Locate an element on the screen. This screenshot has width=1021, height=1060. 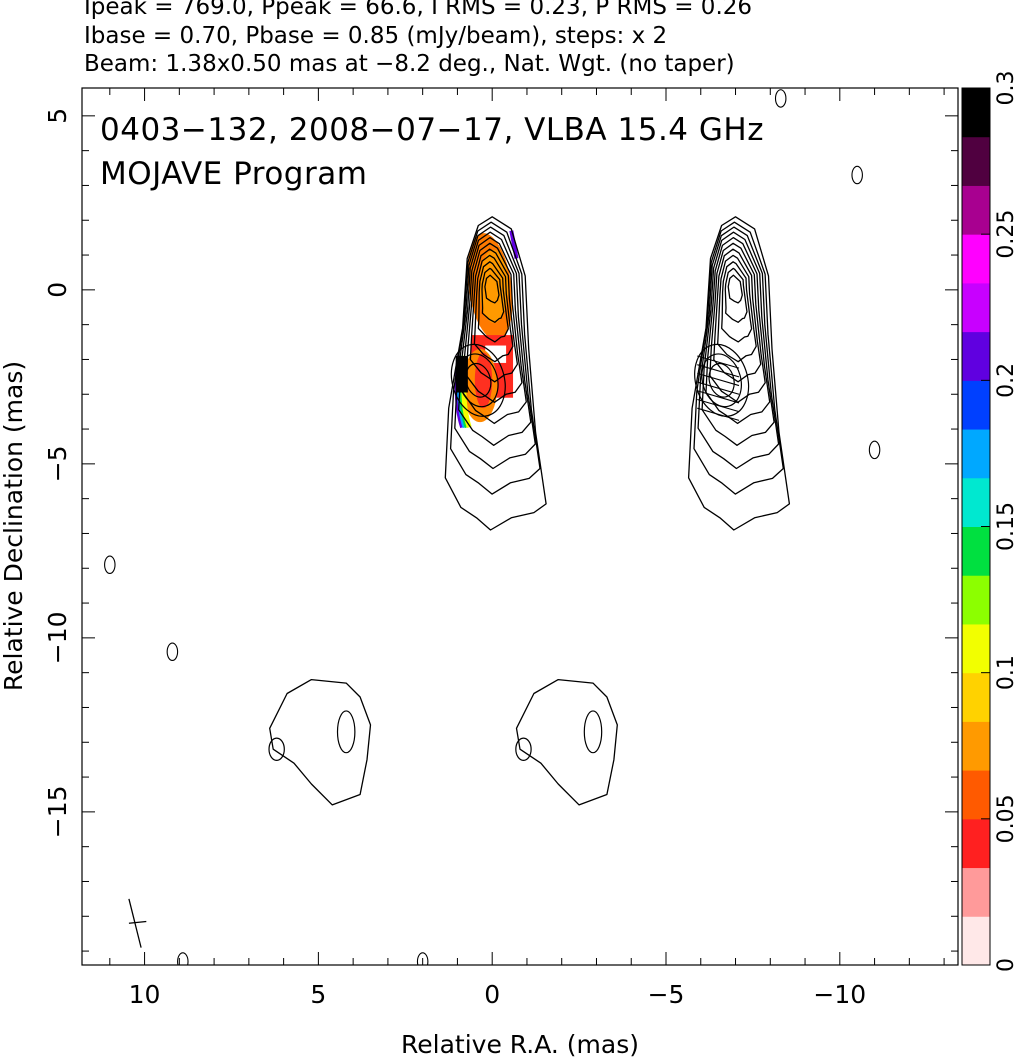
map-subtitle: MOJAVE Program is located at coordinates (233, 174).